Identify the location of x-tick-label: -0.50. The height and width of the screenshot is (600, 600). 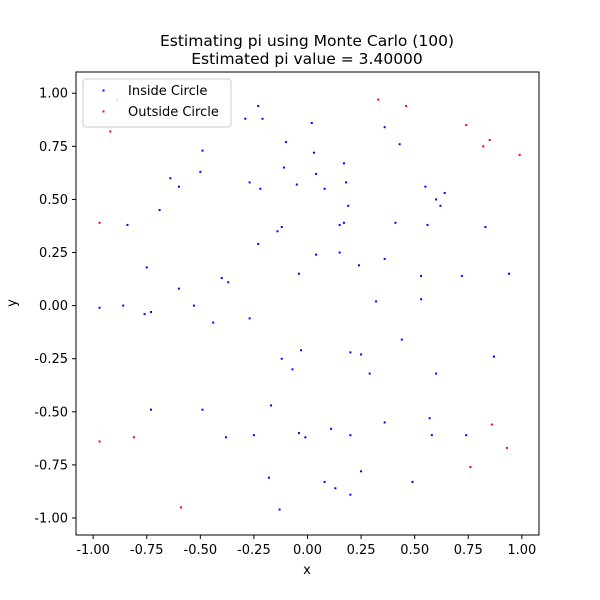
(201, 550).